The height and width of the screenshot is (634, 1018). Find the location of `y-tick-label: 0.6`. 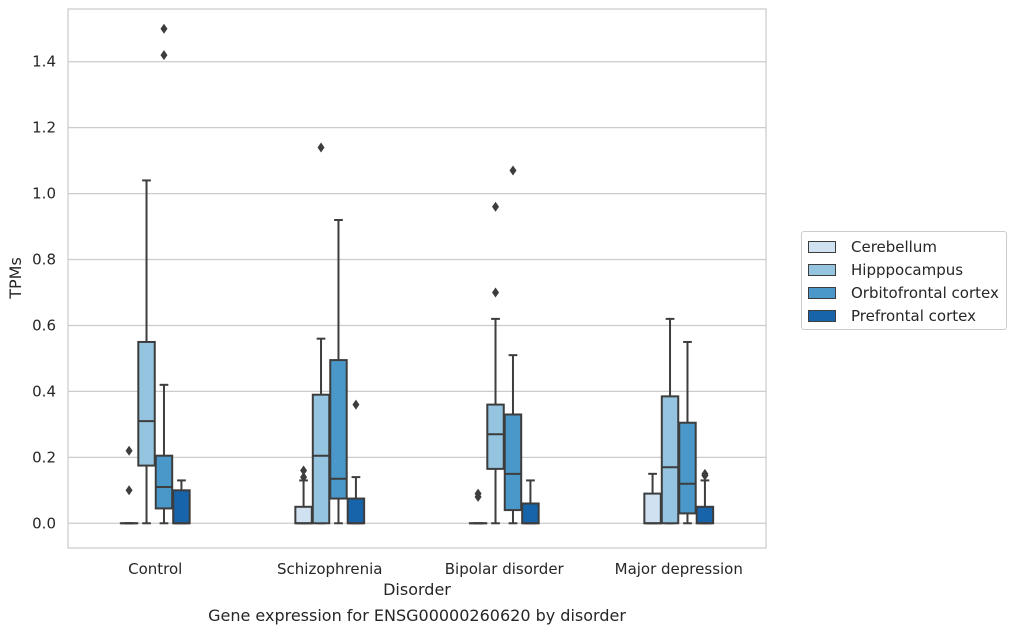

y-tick-label: 0.6 is located at coordinates (44, 325).